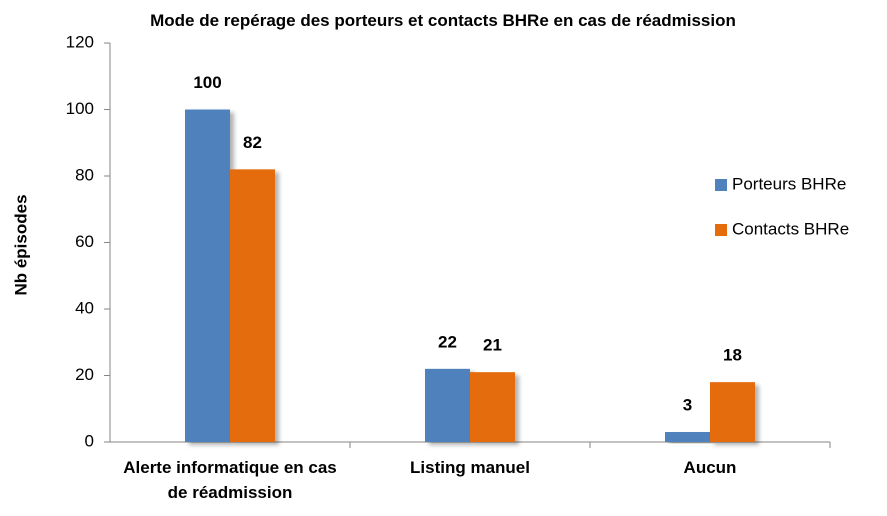  I want to click on data-label: 3, so click(687, 405).